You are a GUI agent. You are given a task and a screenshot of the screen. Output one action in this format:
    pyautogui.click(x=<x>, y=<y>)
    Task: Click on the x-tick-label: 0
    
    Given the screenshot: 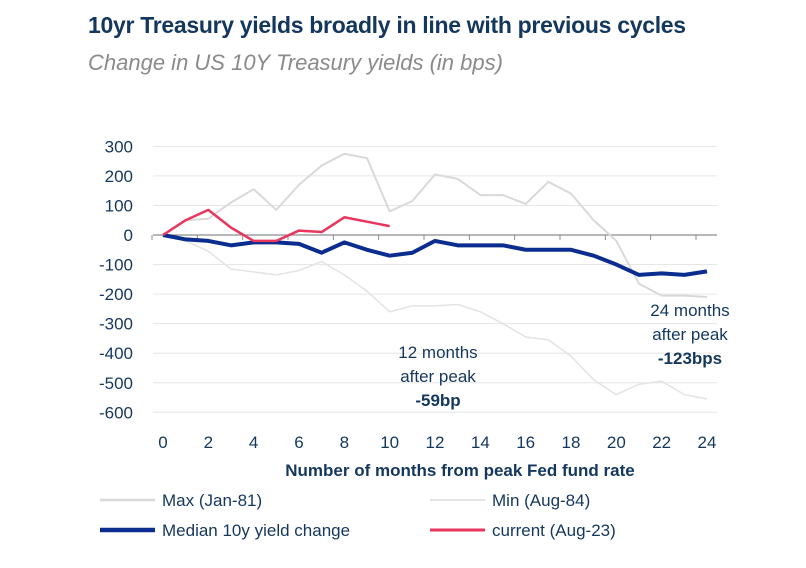 What is the action you would take?
    pyautogui.click(x=162, y=442)
    